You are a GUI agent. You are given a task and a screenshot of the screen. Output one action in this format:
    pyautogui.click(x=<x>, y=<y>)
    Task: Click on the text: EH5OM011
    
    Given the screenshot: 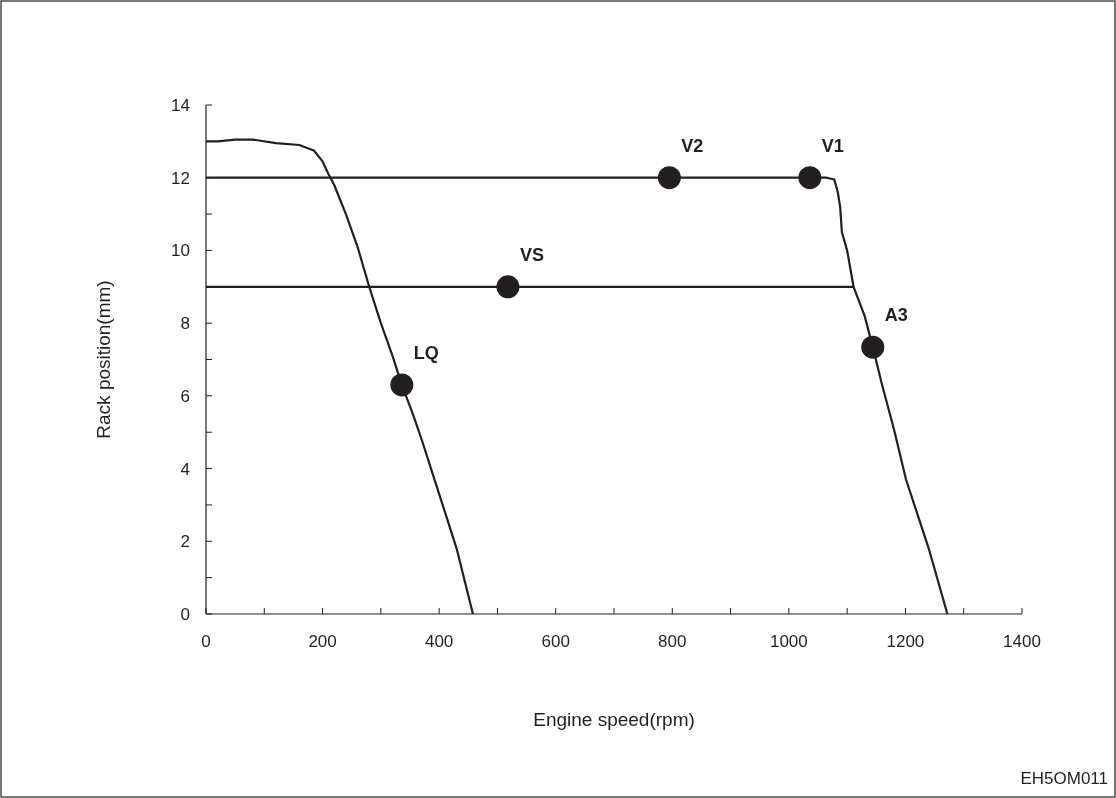 What is the action you would take?
    pyautogui.click(x=1064, y=778)
    